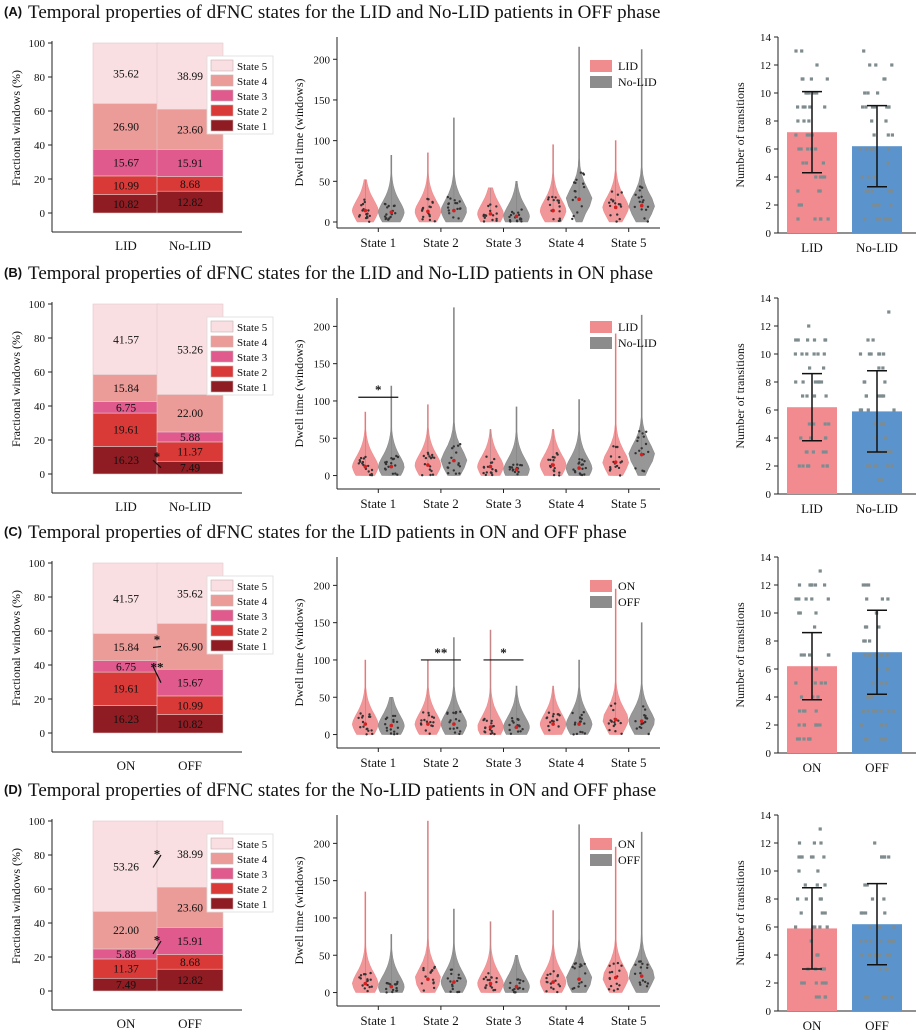 The image size is (921, 1036). Describe the element at coordinates (126, 599) in the screenshot. I see `segment-value-label: 41.57` at that location.